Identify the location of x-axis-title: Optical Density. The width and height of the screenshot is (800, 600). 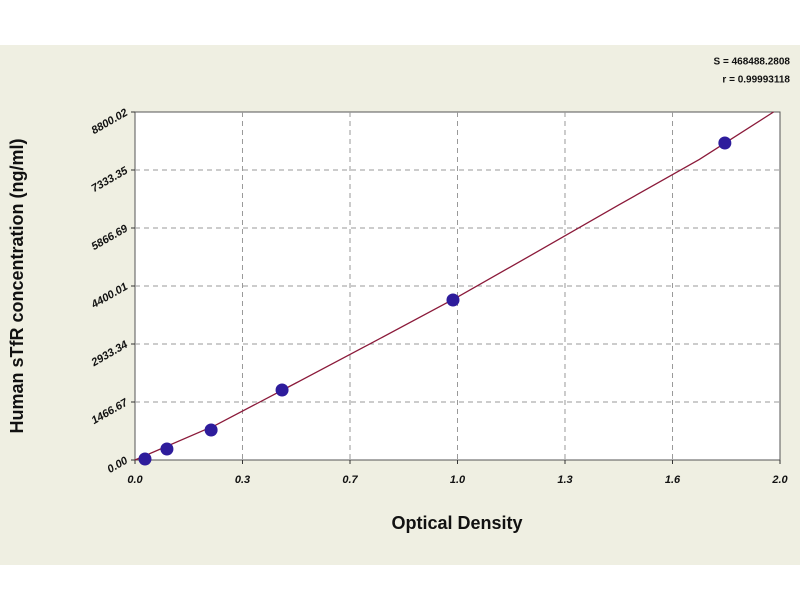
(456, 523).